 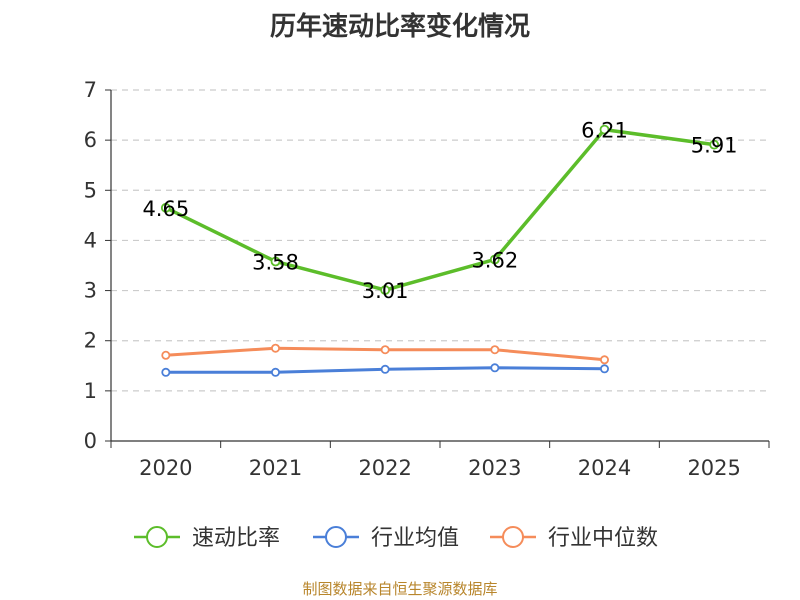 I want to click on y-tick-label: 3, so click(x=90, y=291).